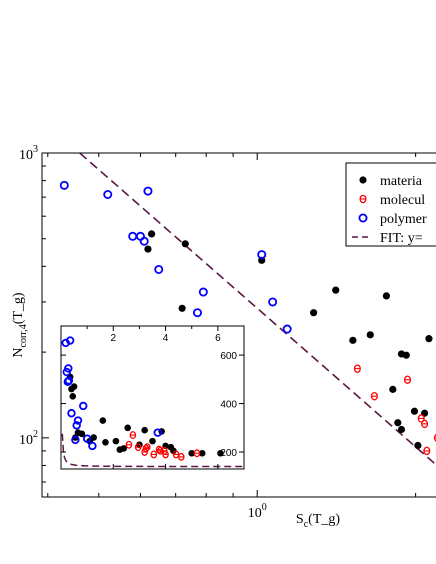 This screenshot has height=564, width=436. Describe the element at coordinates (28, 153) in the screenshot. I see `y-tick-label: 103` at that location.